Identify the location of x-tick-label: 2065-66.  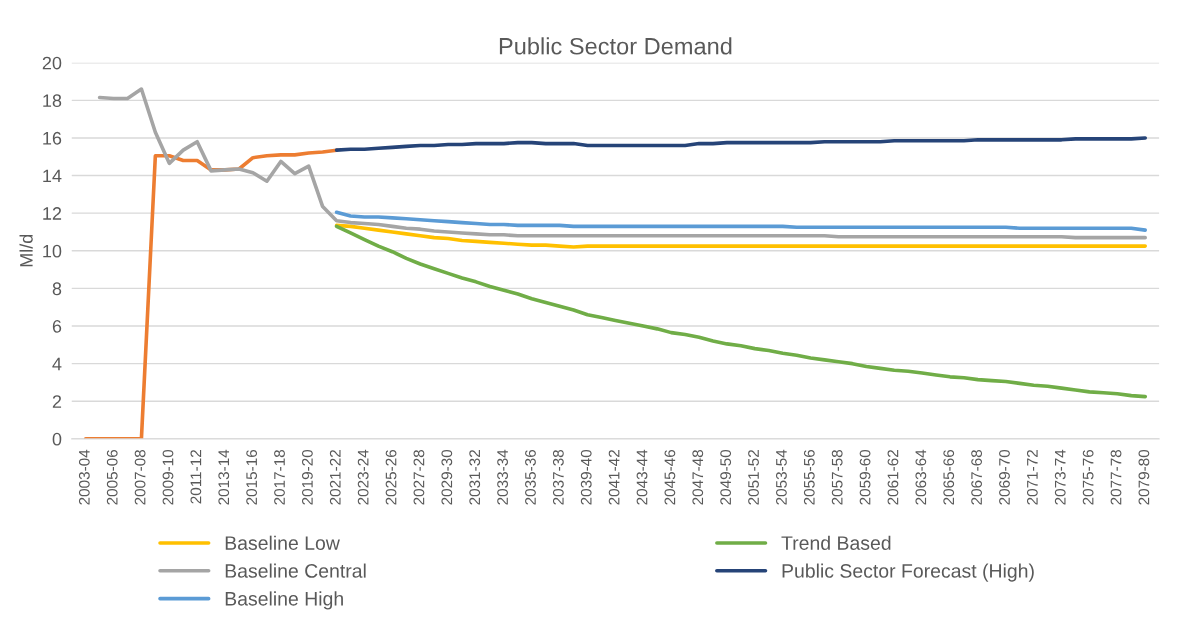
(949, 477).